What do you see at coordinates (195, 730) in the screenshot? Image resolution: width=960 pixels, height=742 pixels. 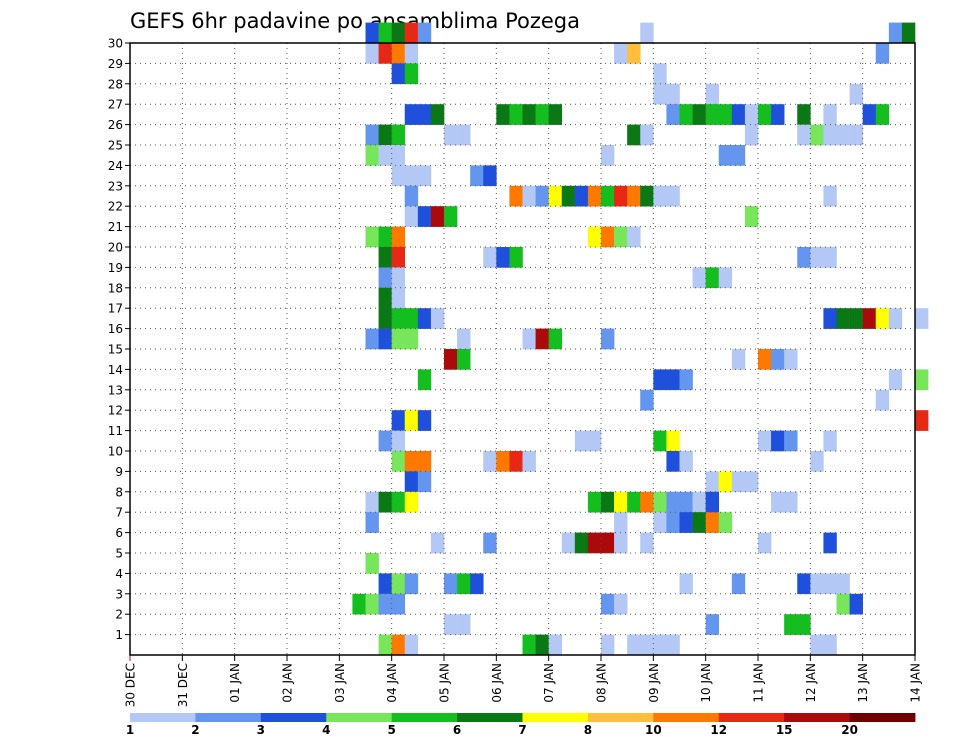 I see `colorbar-label: 2` at bounding box center [195, 730].